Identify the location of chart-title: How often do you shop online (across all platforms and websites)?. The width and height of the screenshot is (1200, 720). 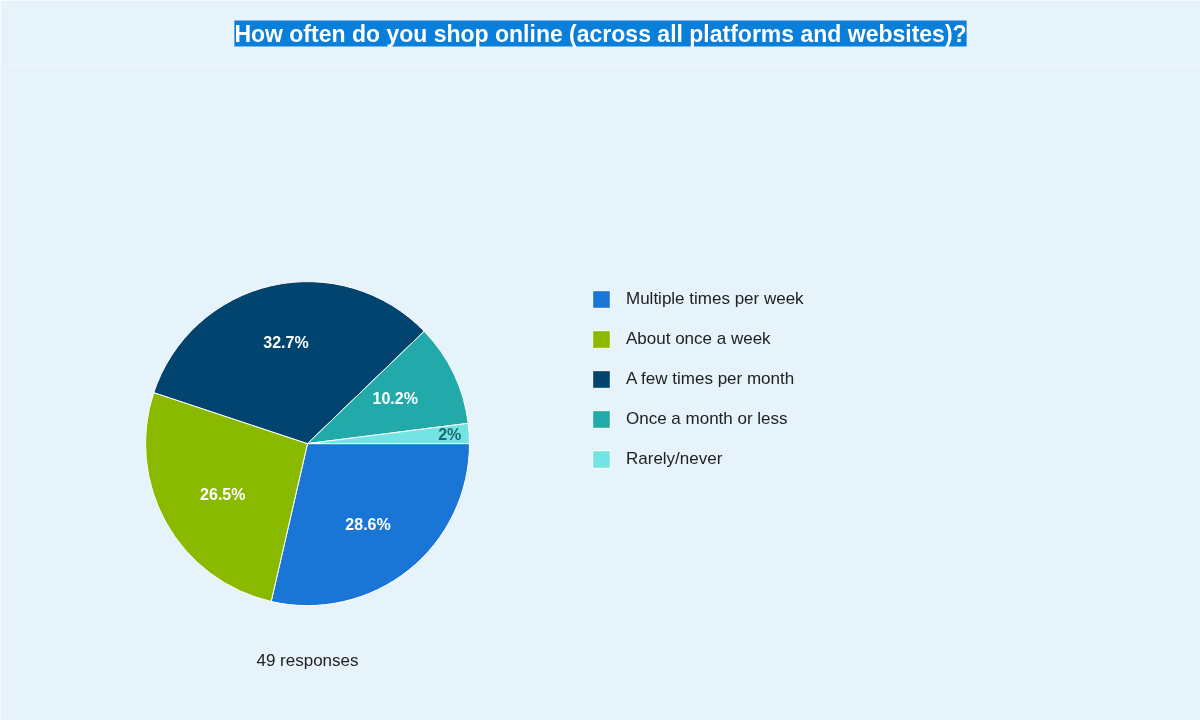
(600, 33).